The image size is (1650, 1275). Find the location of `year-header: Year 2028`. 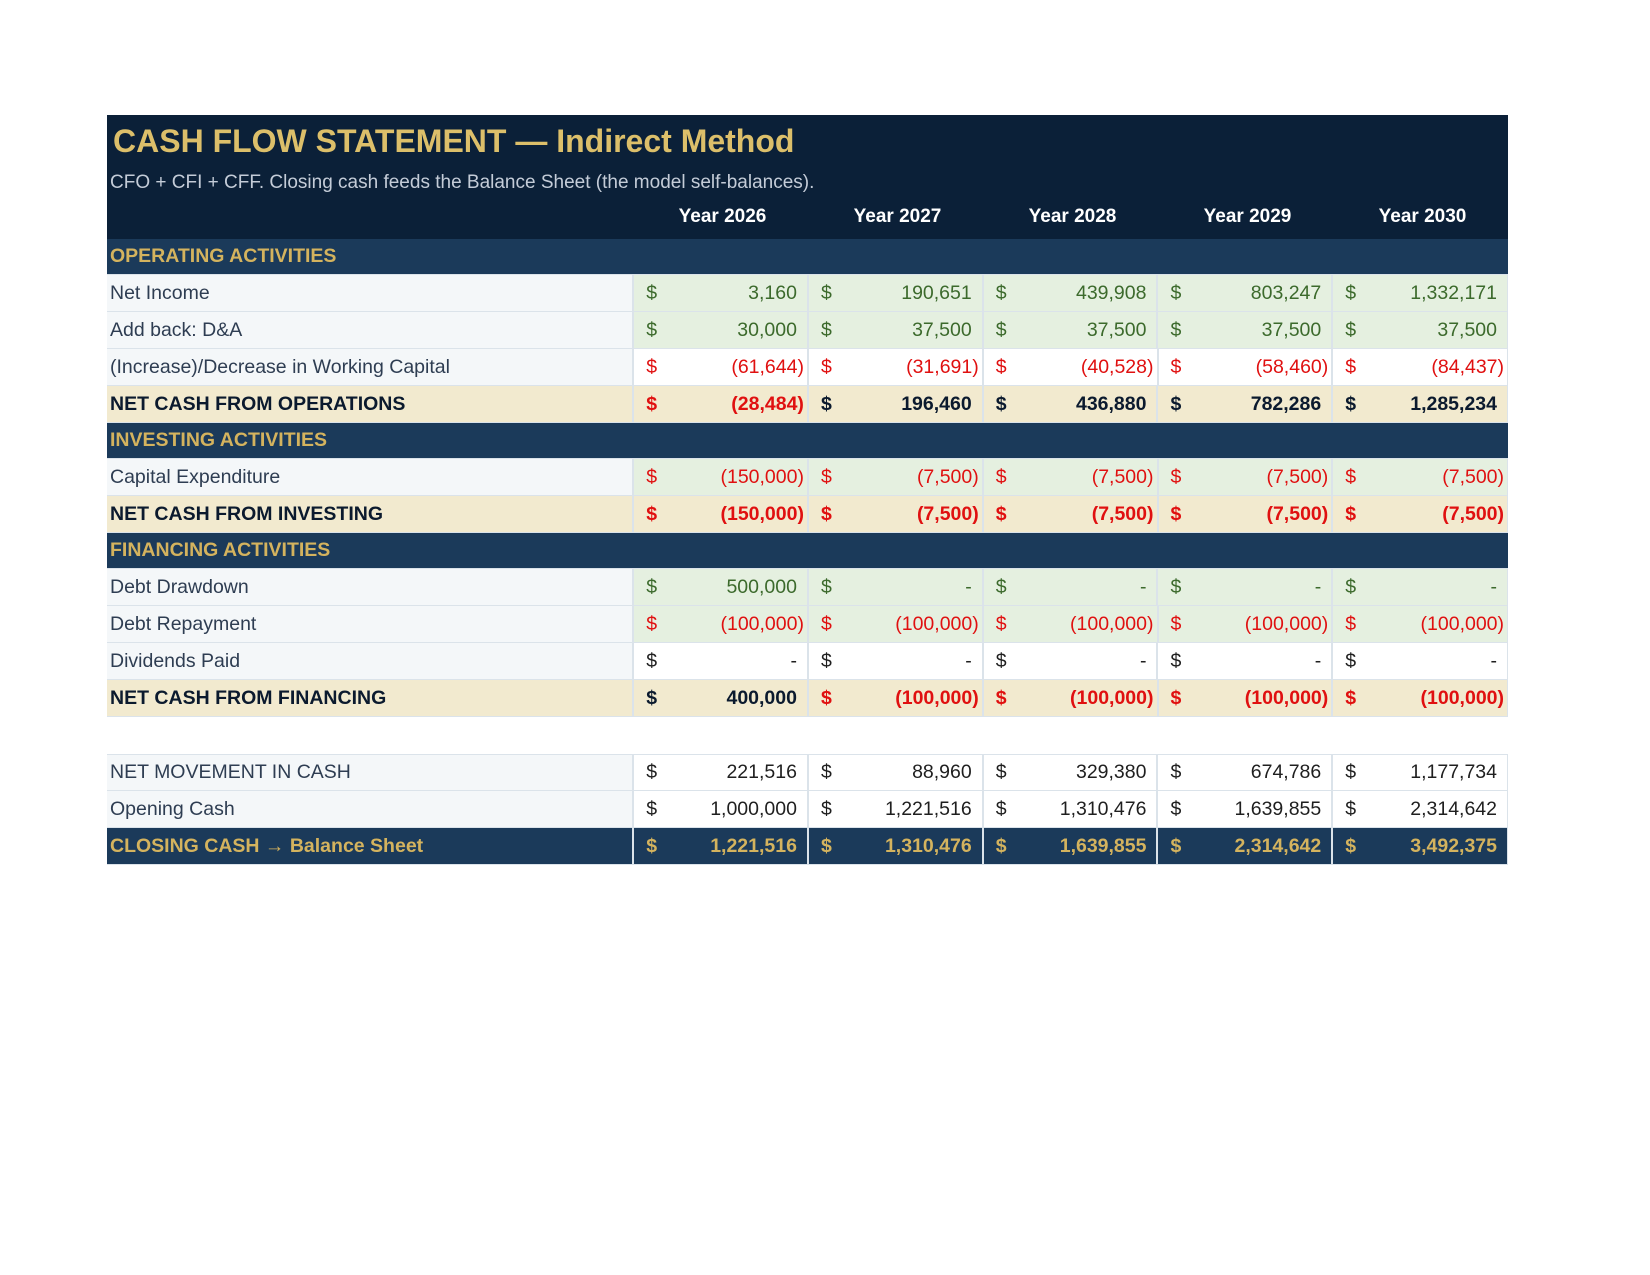

year-header: Year 2028 is located at coordinates (1072, 216).